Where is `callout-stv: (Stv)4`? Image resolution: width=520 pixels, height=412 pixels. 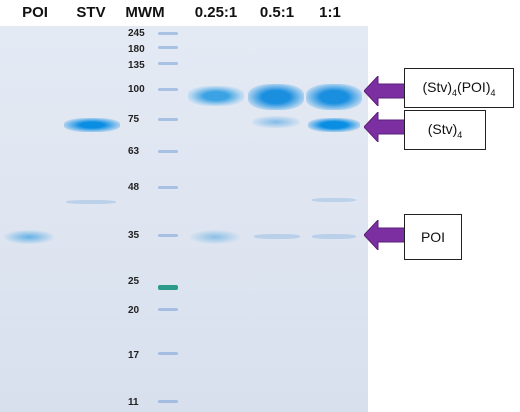
callout-stv: (Stv)4 is located at coordinates (445, 130).